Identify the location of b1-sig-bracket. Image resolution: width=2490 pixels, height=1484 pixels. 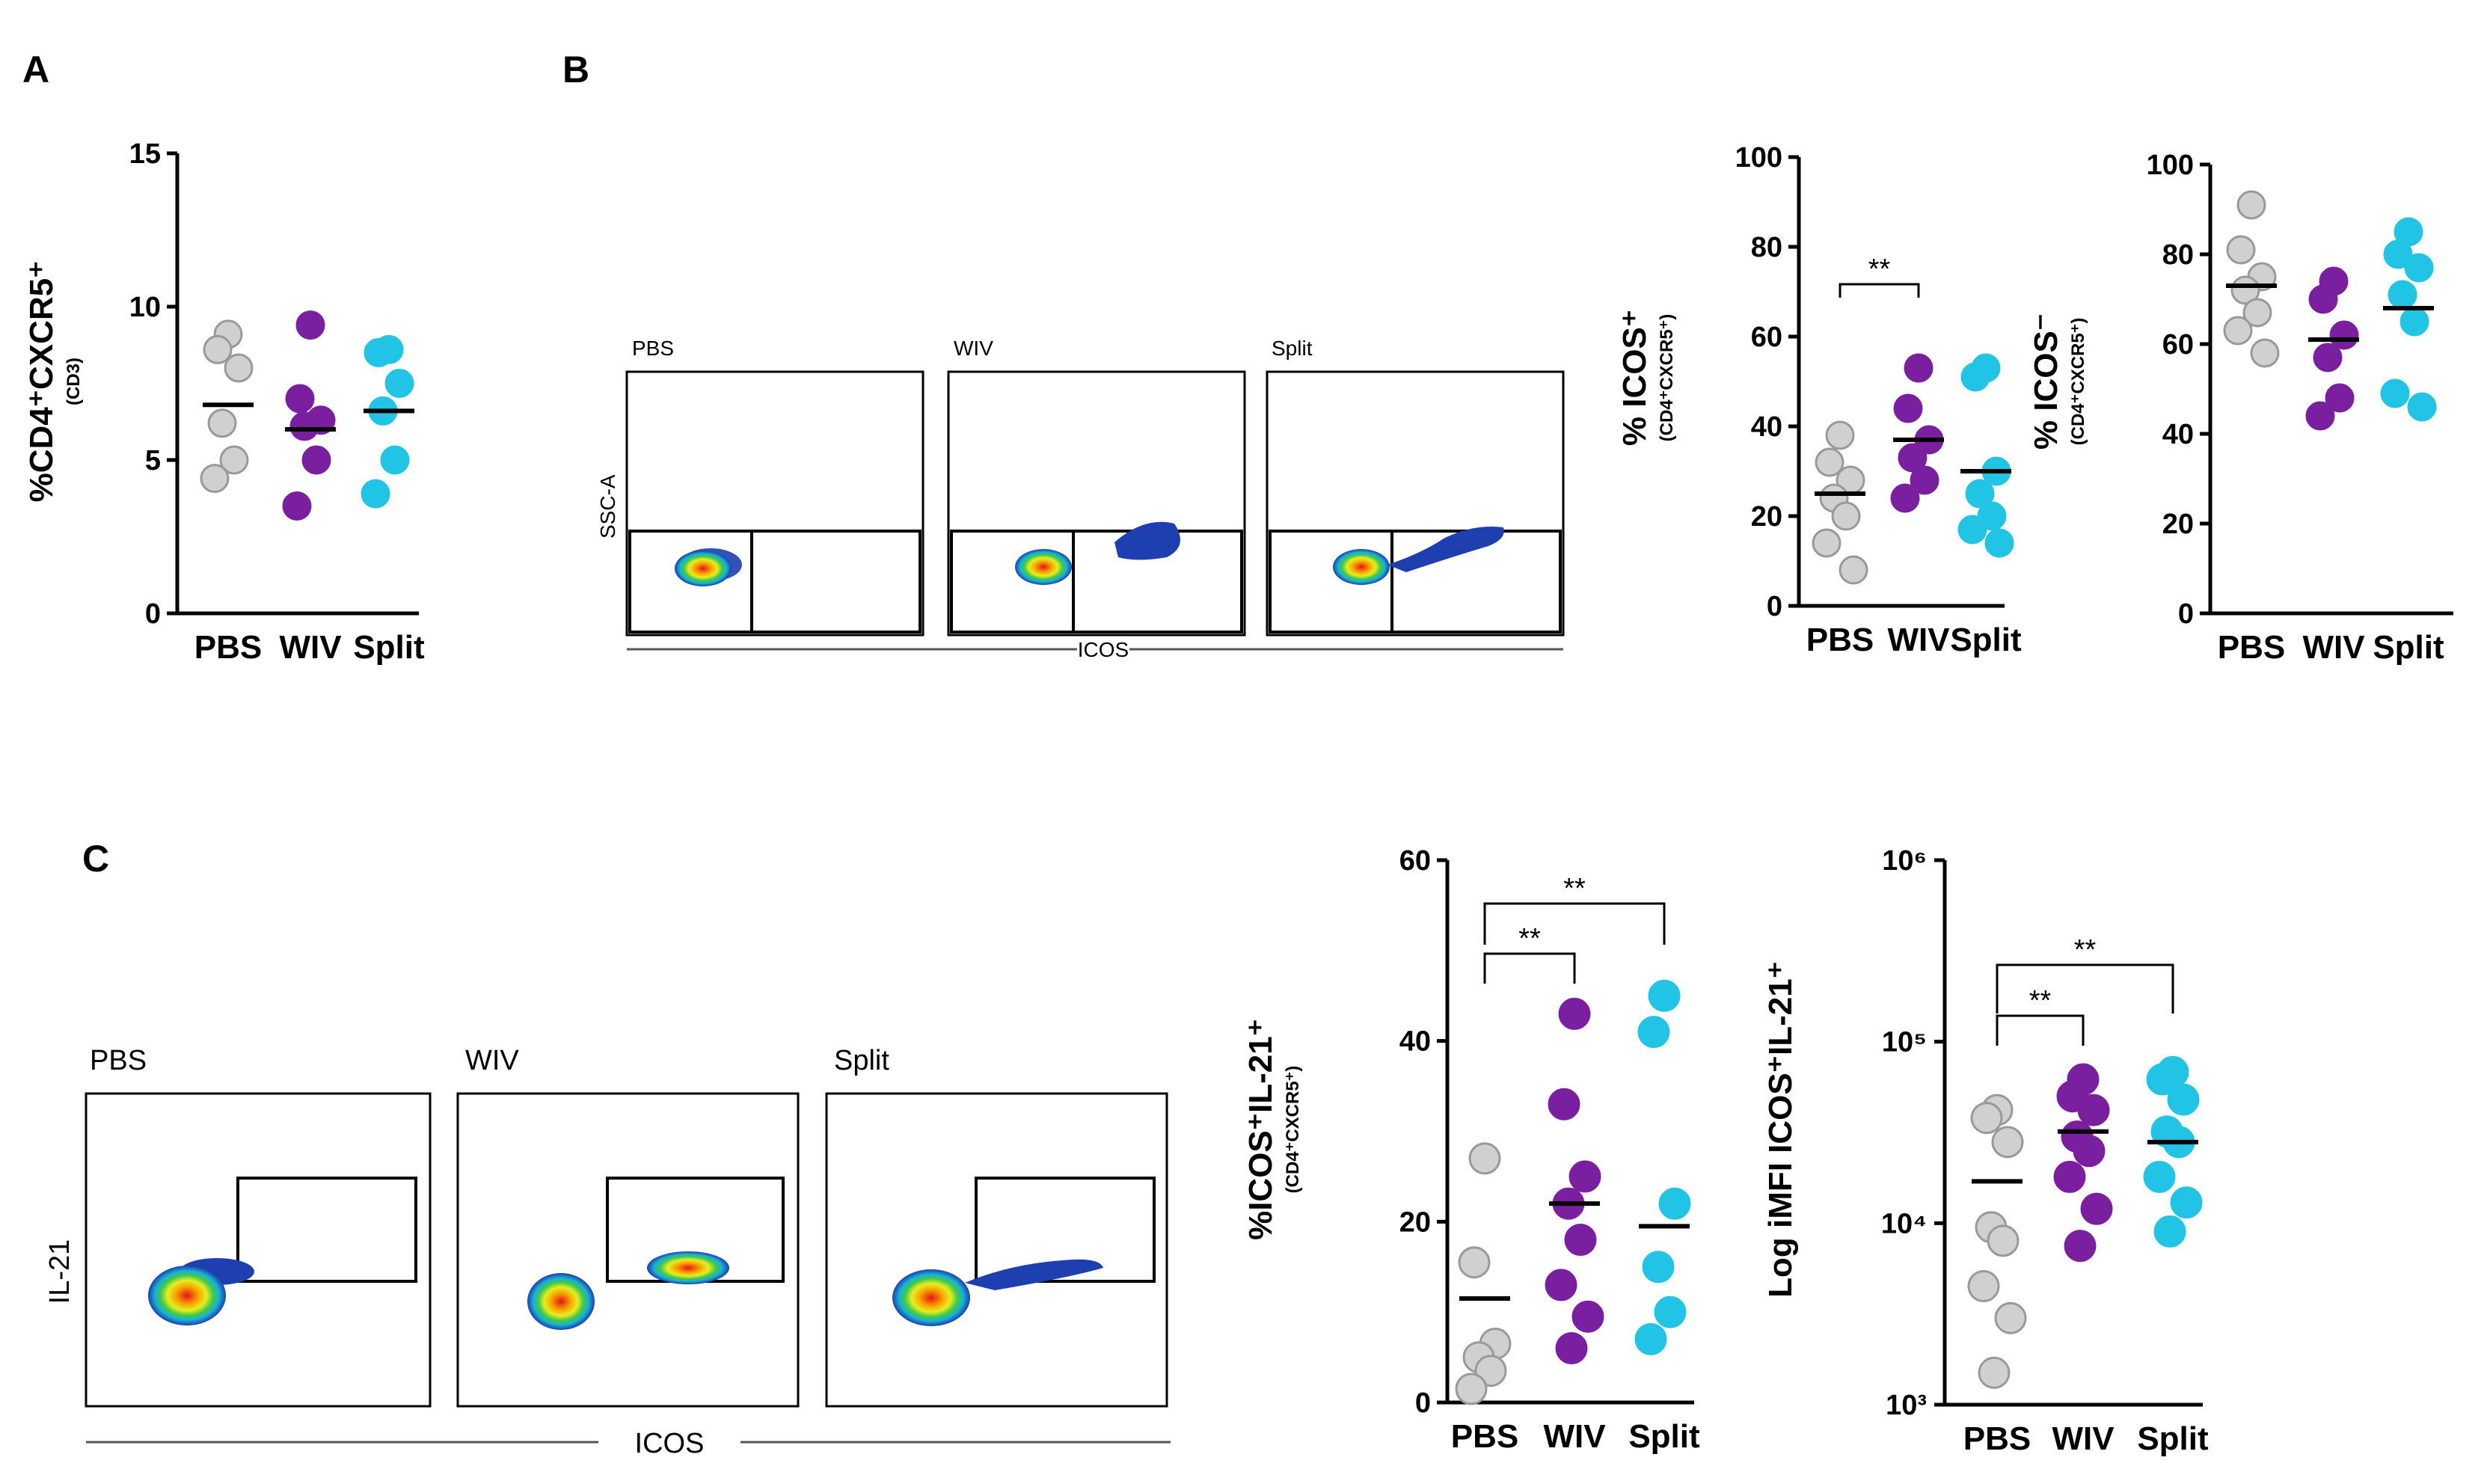
(1879, 290).